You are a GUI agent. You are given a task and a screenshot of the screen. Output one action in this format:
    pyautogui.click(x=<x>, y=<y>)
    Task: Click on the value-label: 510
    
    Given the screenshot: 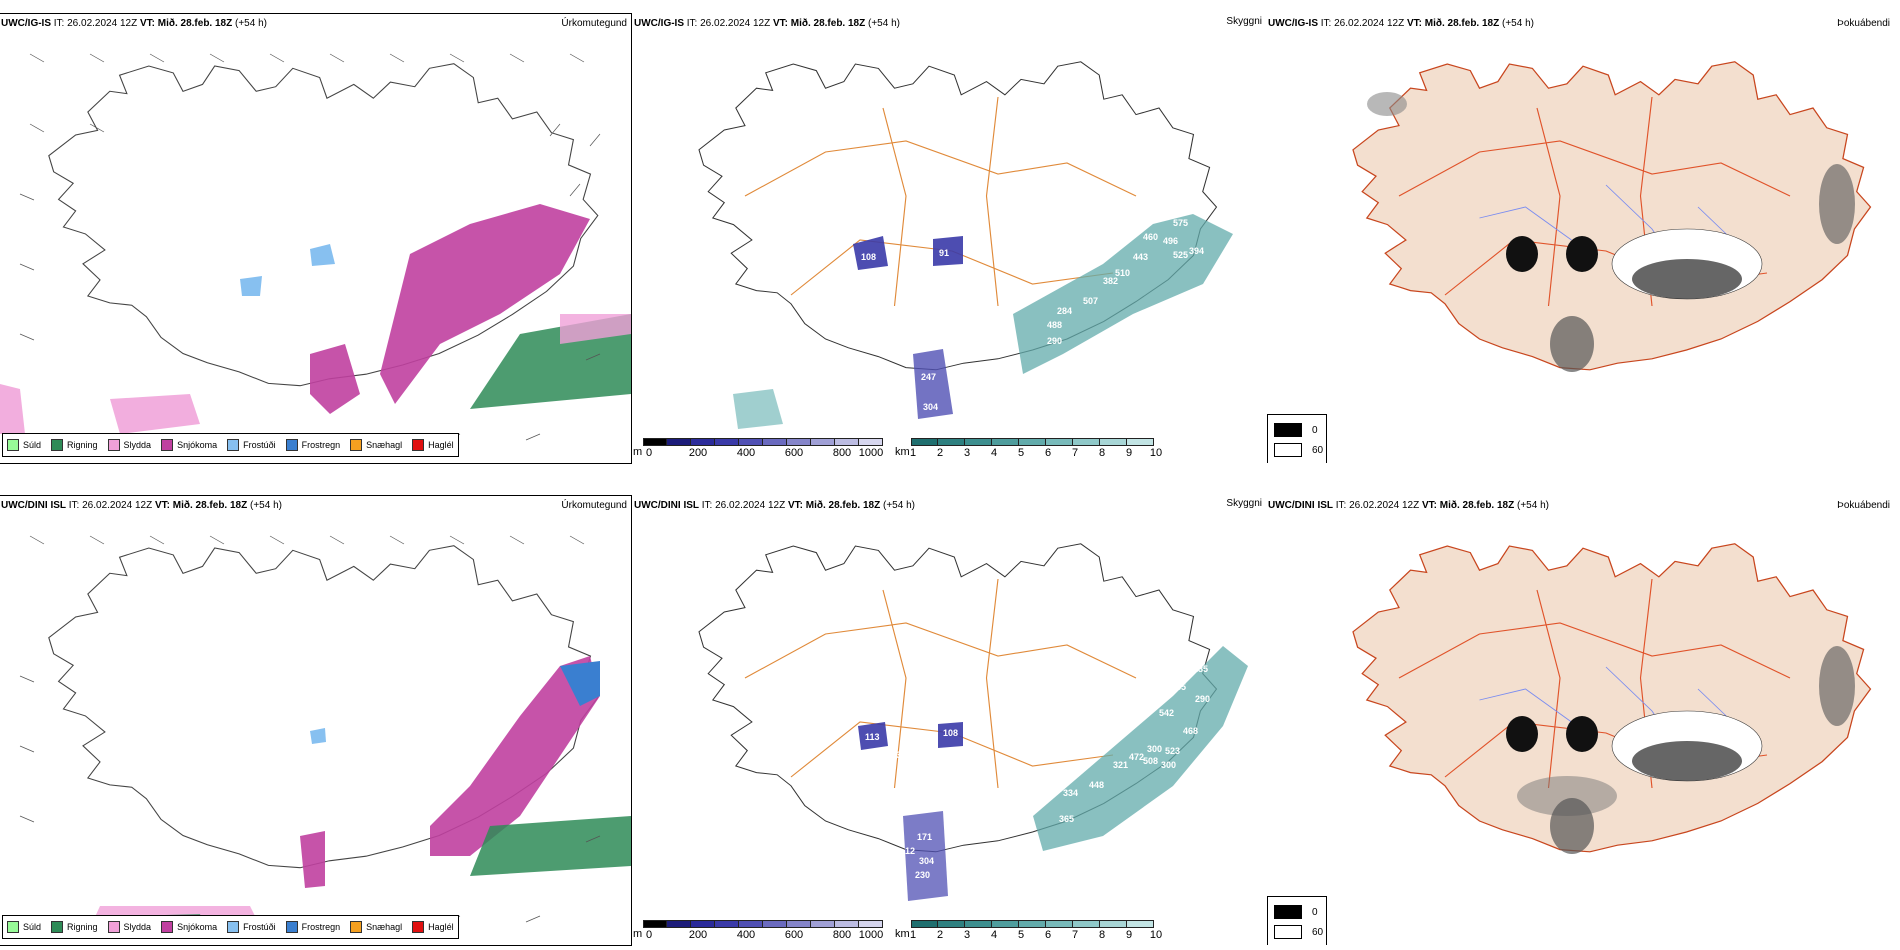 What is the action you would take?
    pyautogui.click(x=1122, y=273)
    